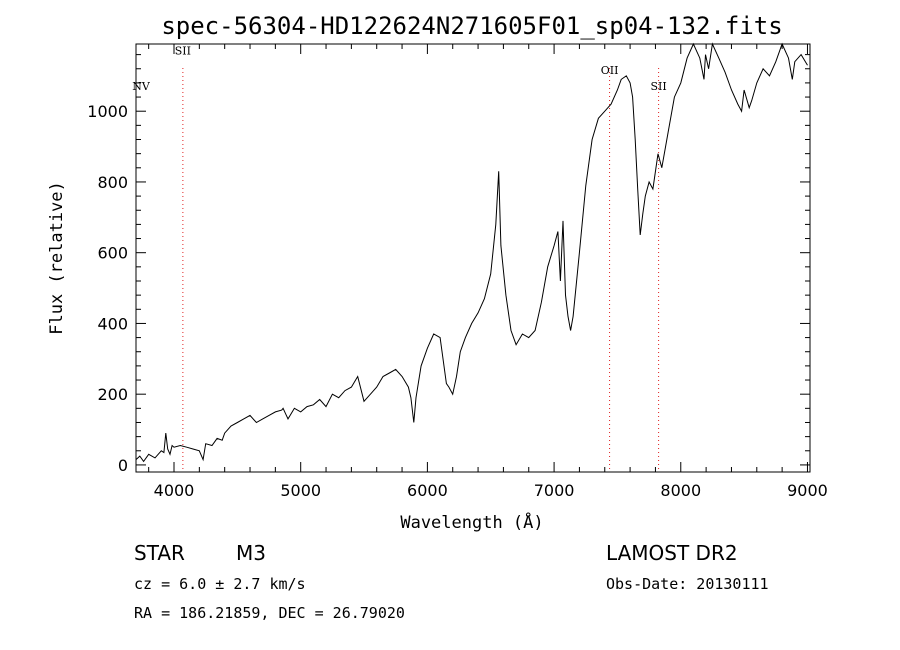 The image size is (900, 650). What do you see at coordinates (159, 553) in the screenshot?
I see `object-type: STAR` at bounding box center [159, 553].